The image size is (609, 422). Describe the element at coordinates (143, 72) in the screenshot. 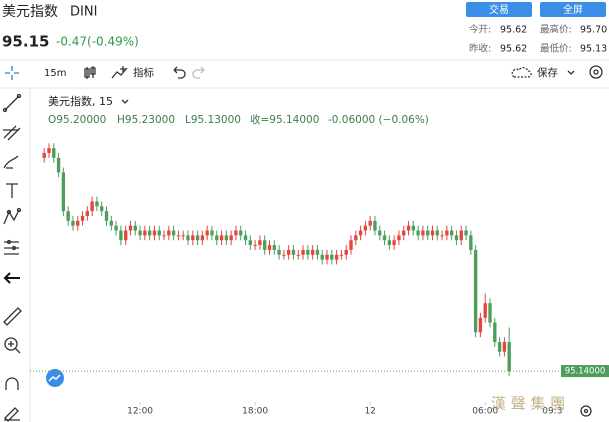

I see `indicator-button: 指标` at that location.